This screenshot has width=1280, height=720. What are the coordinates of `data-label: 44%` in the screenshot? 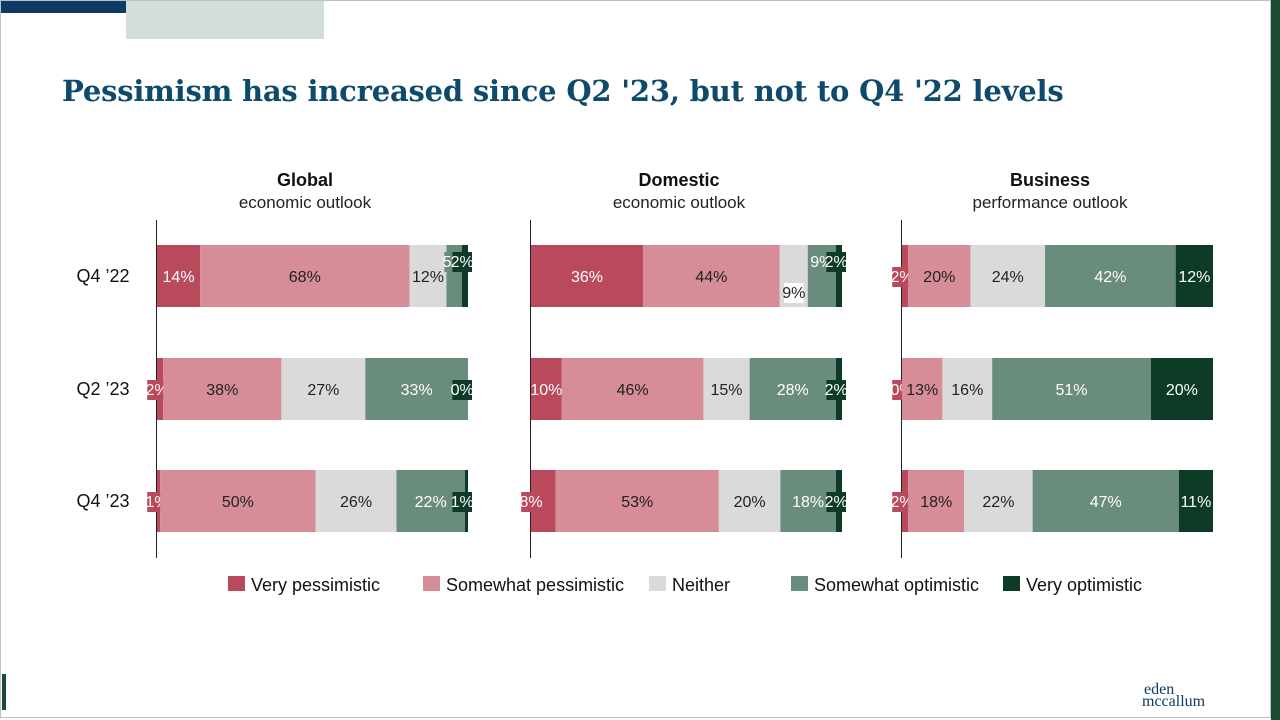 It's located at (711, 277).